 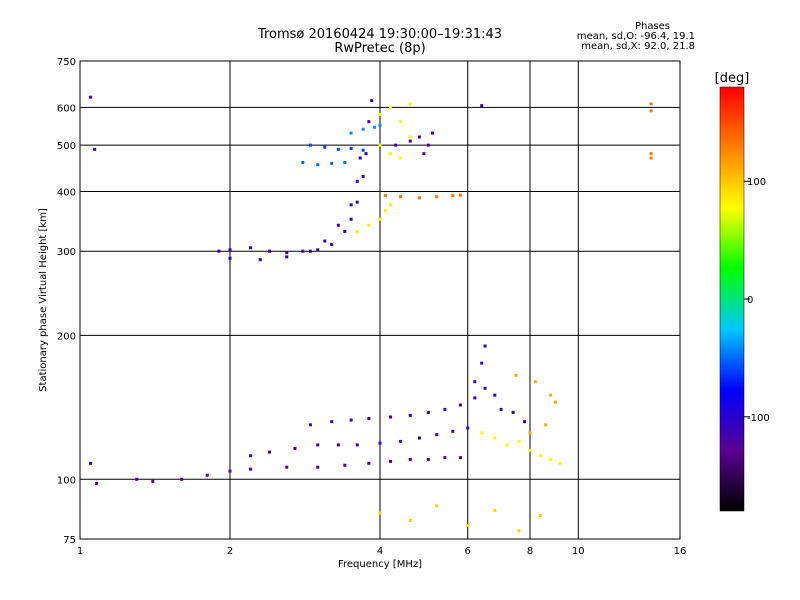 What do you see at coordinates (652, 26) in the screenshot?
I see `stats-heading: Phases` at bounding box center [652, 26].